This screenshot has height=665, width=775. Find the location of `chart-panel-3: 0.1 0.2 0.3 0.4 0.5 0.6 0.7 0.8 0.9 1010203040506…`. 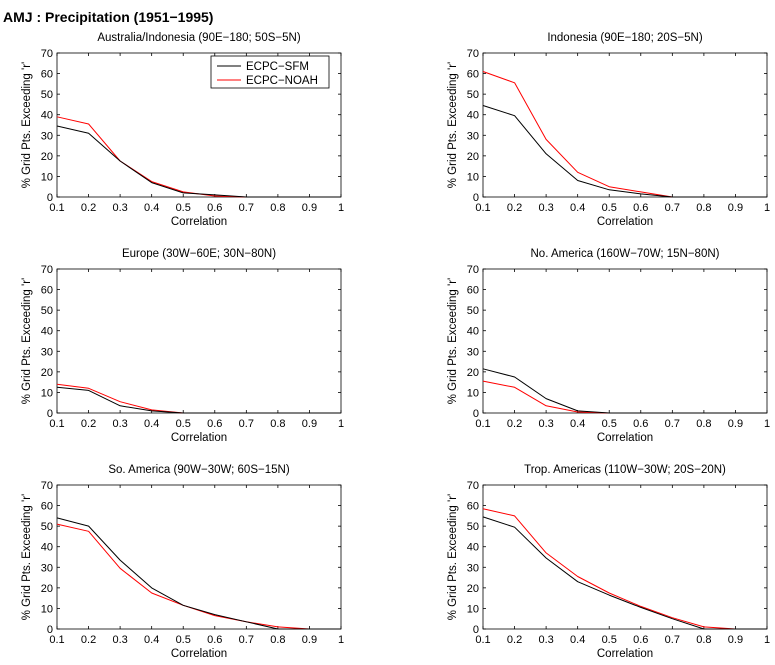

chart-panel-3: 0.1 0.2 0.3 0.4 0.5 0.6 0.7 0.8 0.9 1010203040506… is located at coordinates (182, 346).